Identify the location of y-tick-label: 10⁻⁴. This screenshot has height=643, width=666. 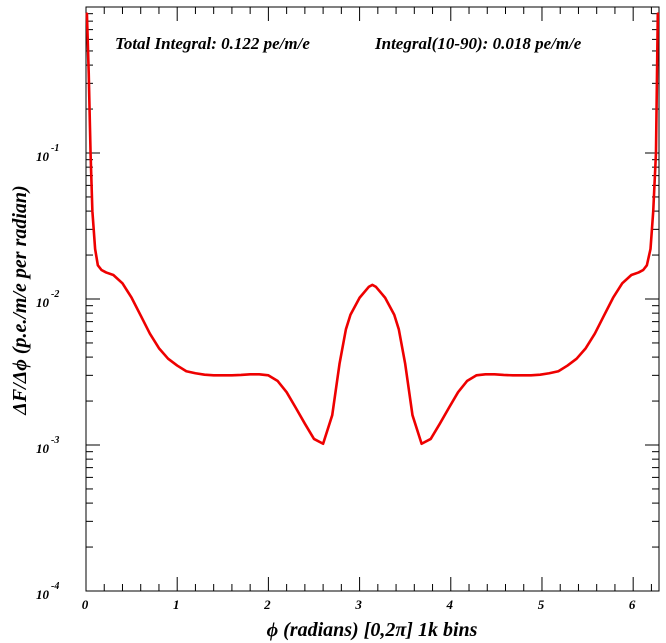
(47, 591).